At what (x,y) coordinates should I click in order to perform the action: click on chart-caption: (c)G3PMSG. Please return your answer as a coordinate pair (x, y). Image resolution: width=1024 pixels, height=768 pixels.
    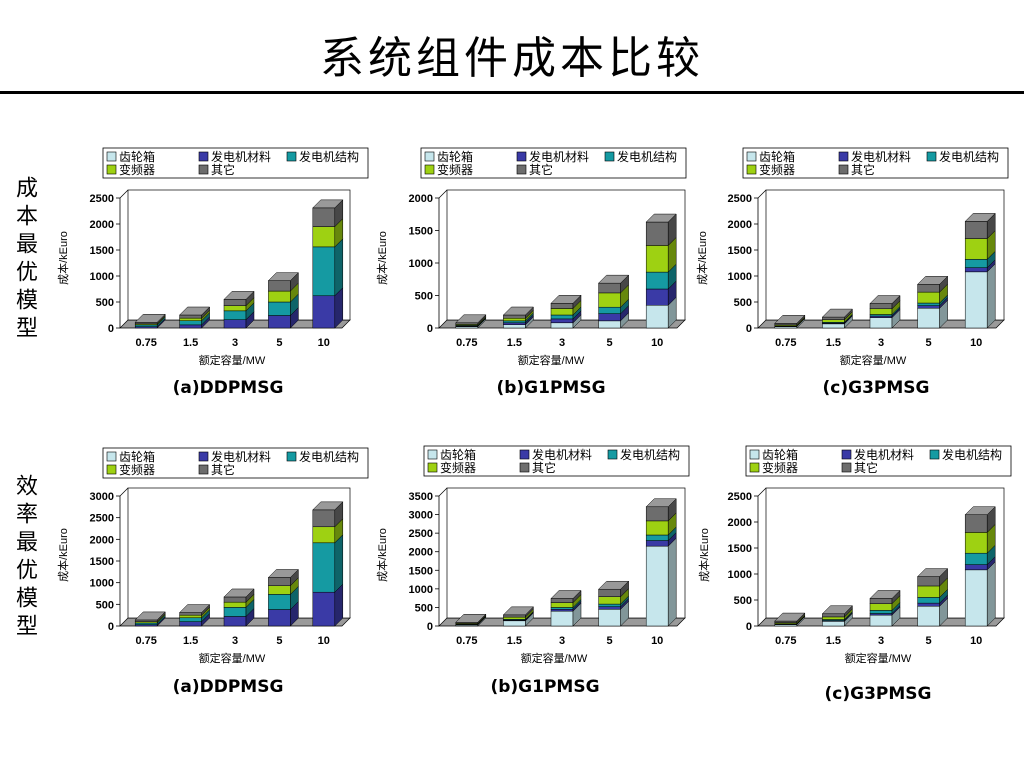
    Looking at the image, I should click on (876, 388).